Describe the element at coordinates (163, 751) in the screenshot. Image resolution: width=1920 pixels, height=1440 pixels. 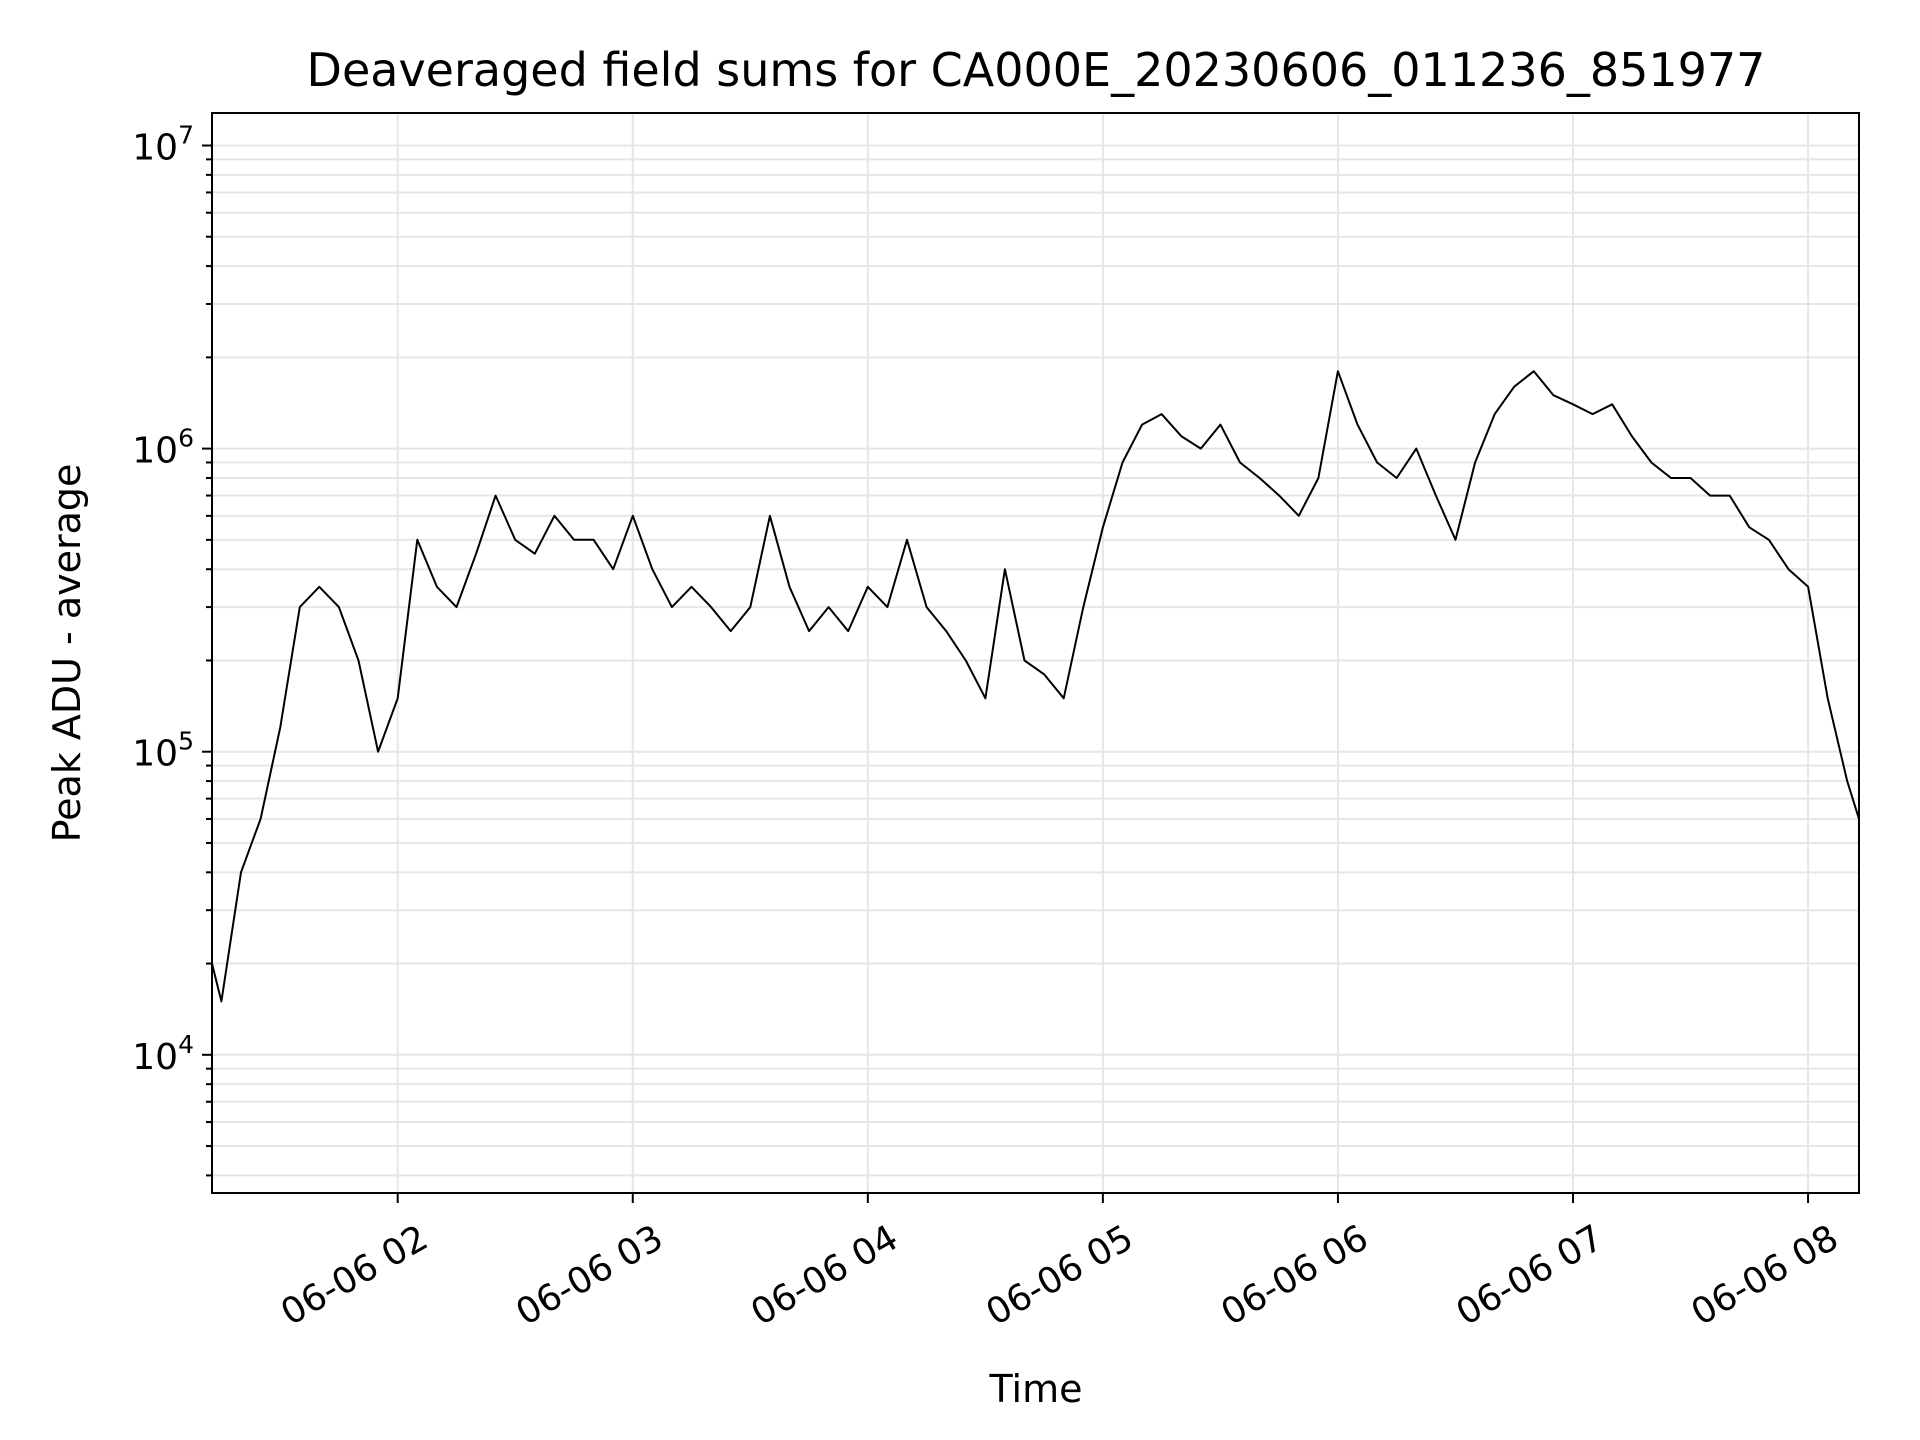
I see `y-tick-label: 10⁵` at that location.